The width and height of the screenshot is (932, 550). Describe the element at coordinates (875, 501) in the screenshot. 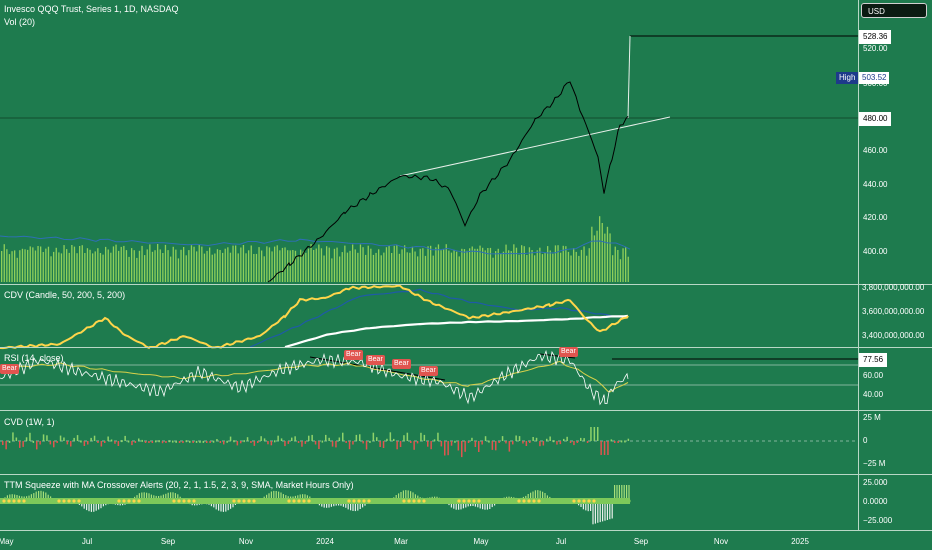

I see `ttm-tick: 0.0000` at that location.